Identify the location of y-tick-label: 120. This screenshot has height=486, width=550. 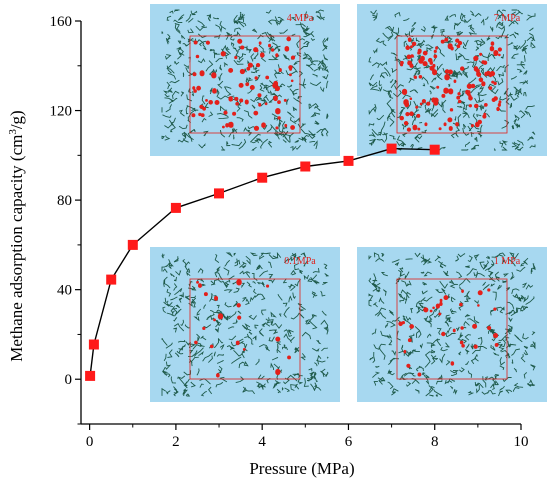
(61, 112).